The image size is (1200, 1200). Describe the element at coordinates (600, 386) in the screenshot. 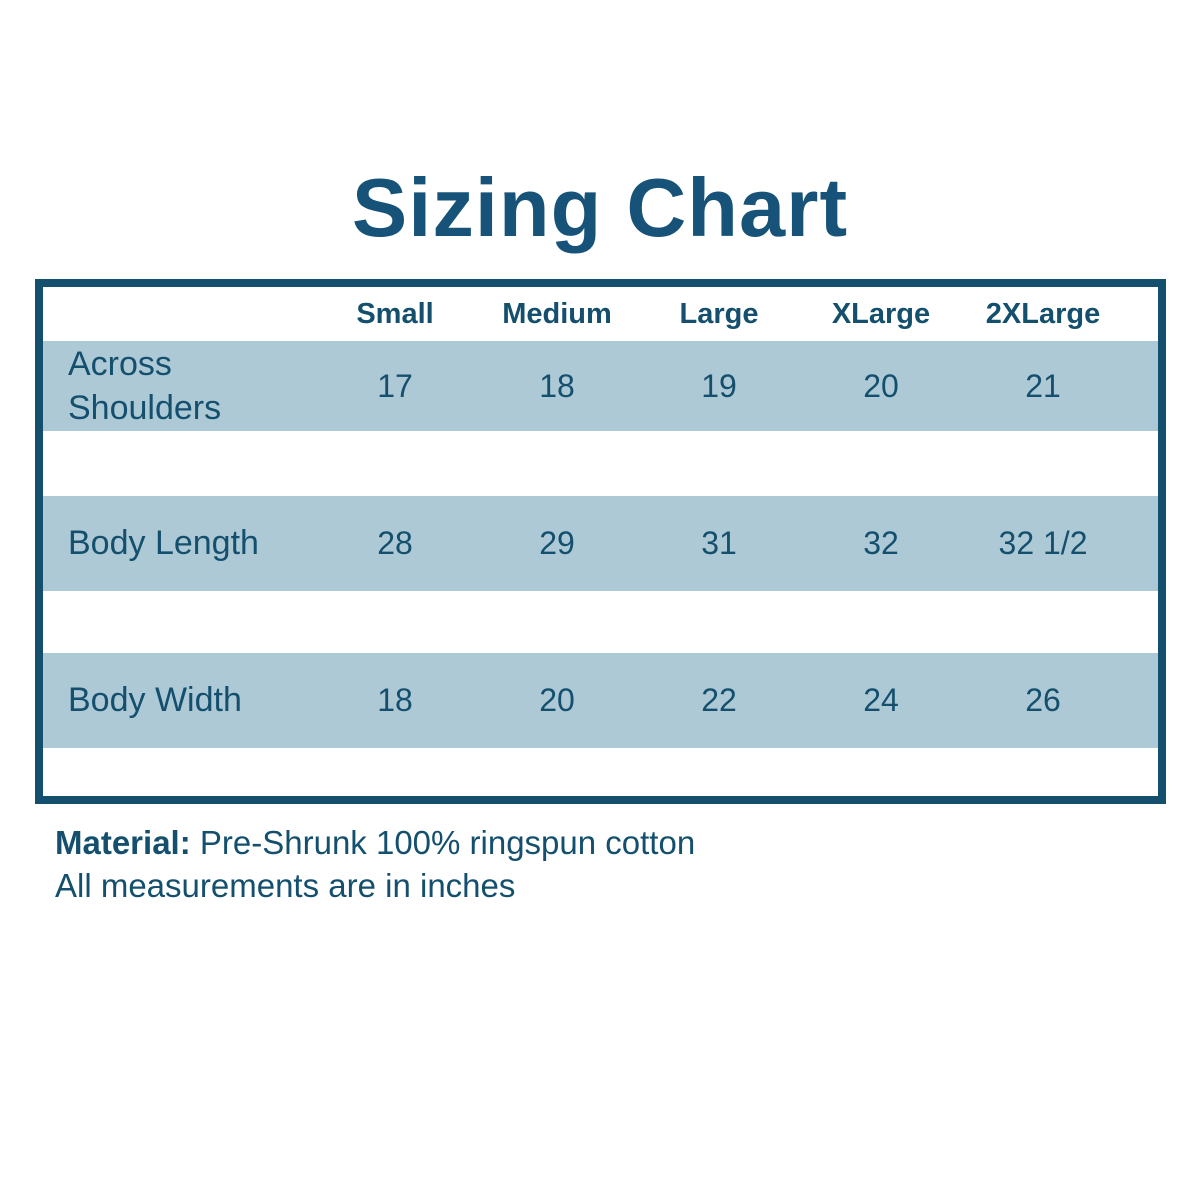

I see `table-row-across-shoulders: Across Shoulders 17 18 19 20 21` at that location.